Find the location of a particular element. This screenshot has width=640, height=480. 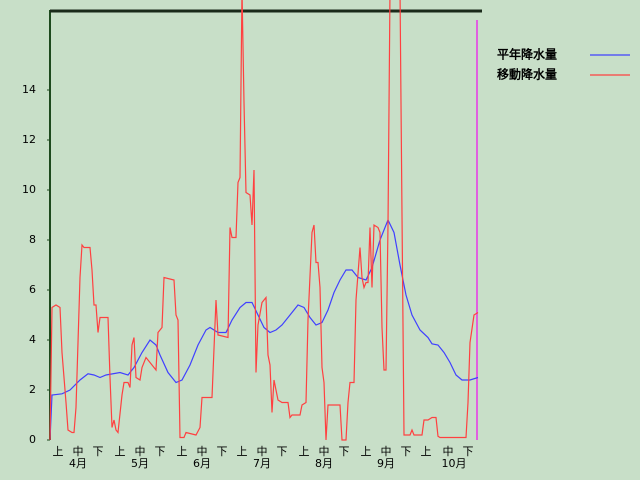

y-tick-label: 10 is located at coordinates (29, 189).